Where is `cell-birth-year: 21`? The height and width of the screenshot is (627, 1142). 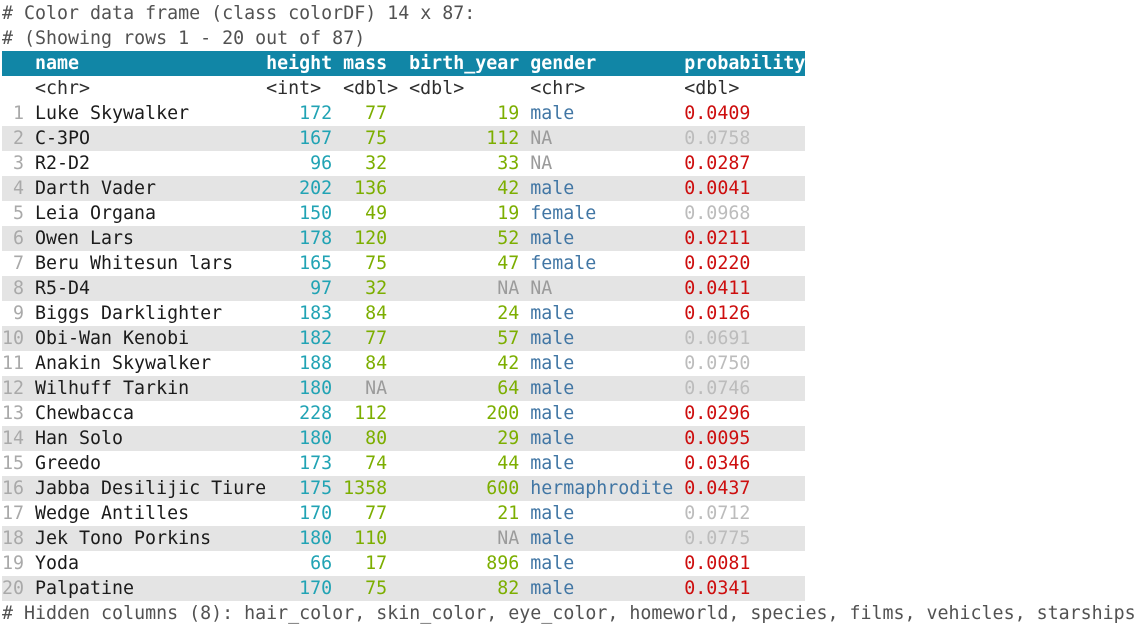 cell-birth-year: 21 is located at coordinates (508, 513).